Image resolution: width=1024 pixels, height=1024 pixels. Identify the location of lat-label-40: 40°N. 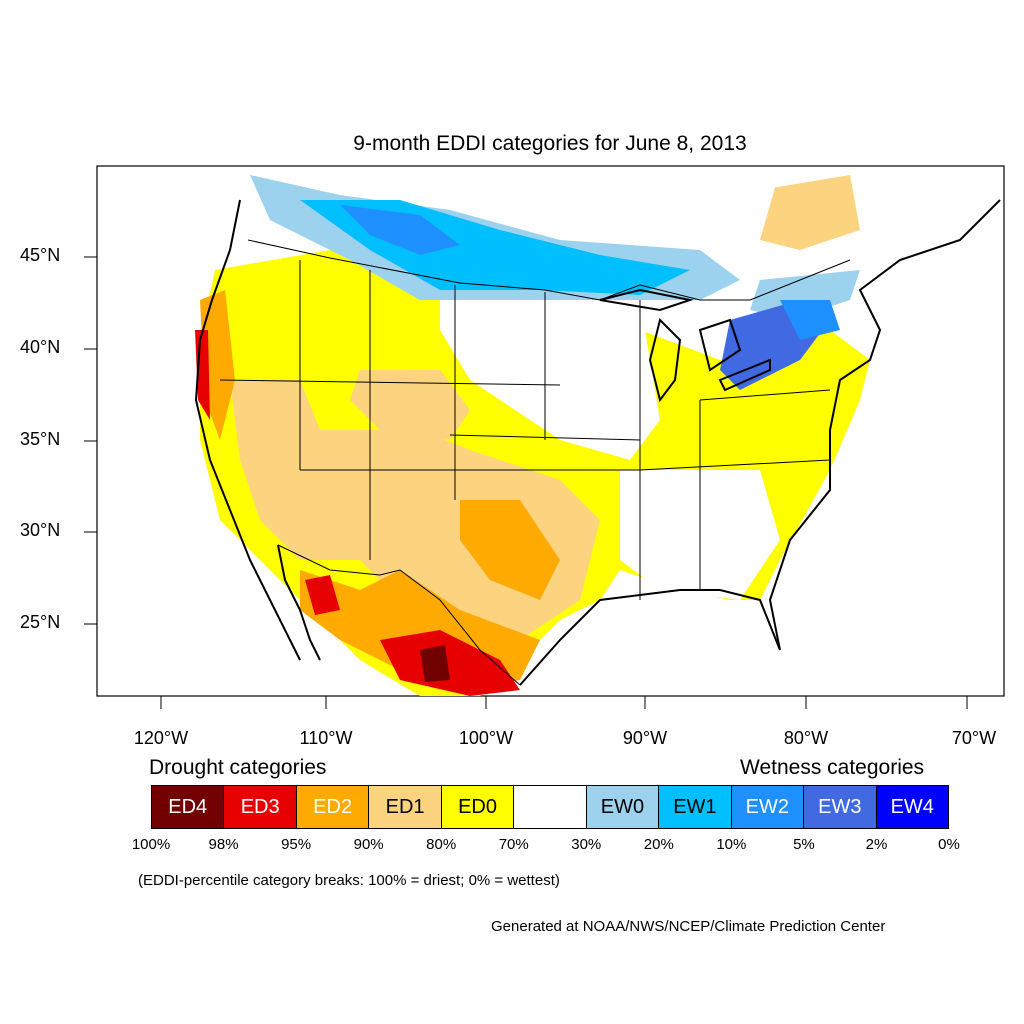
(40, 347).